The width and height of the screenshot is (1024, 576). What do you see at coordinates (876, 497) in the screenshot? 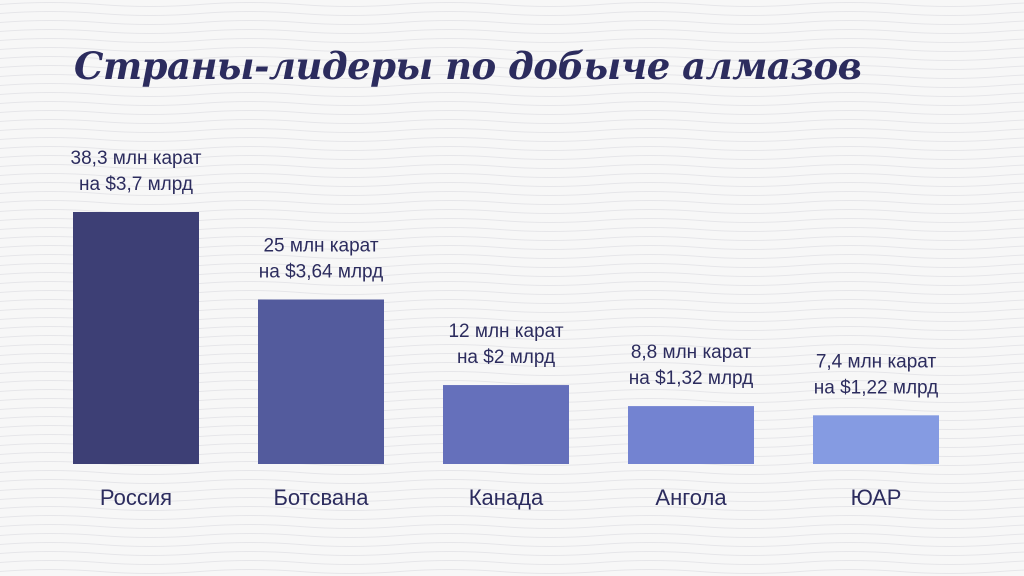
I see `category-label-4: ЮАР` at bounding box center [876, 497].